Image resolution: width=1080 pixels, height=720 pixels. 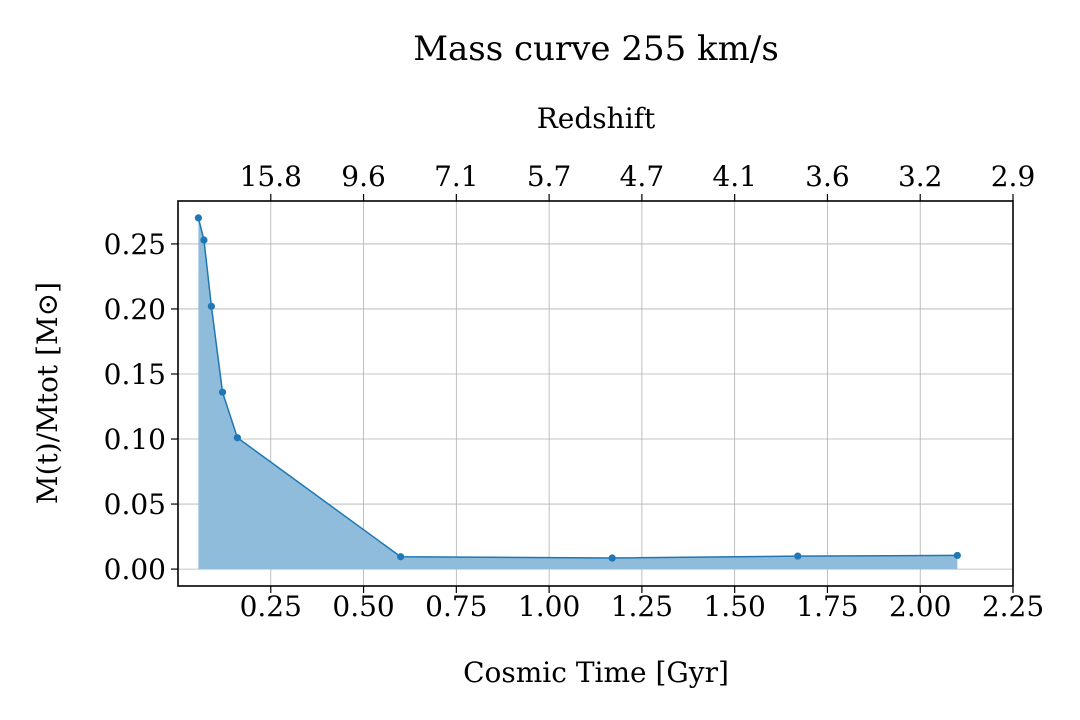 I want to click on x-axis-label: Cosmic Time [Gyr], so click(x=596, y=672).